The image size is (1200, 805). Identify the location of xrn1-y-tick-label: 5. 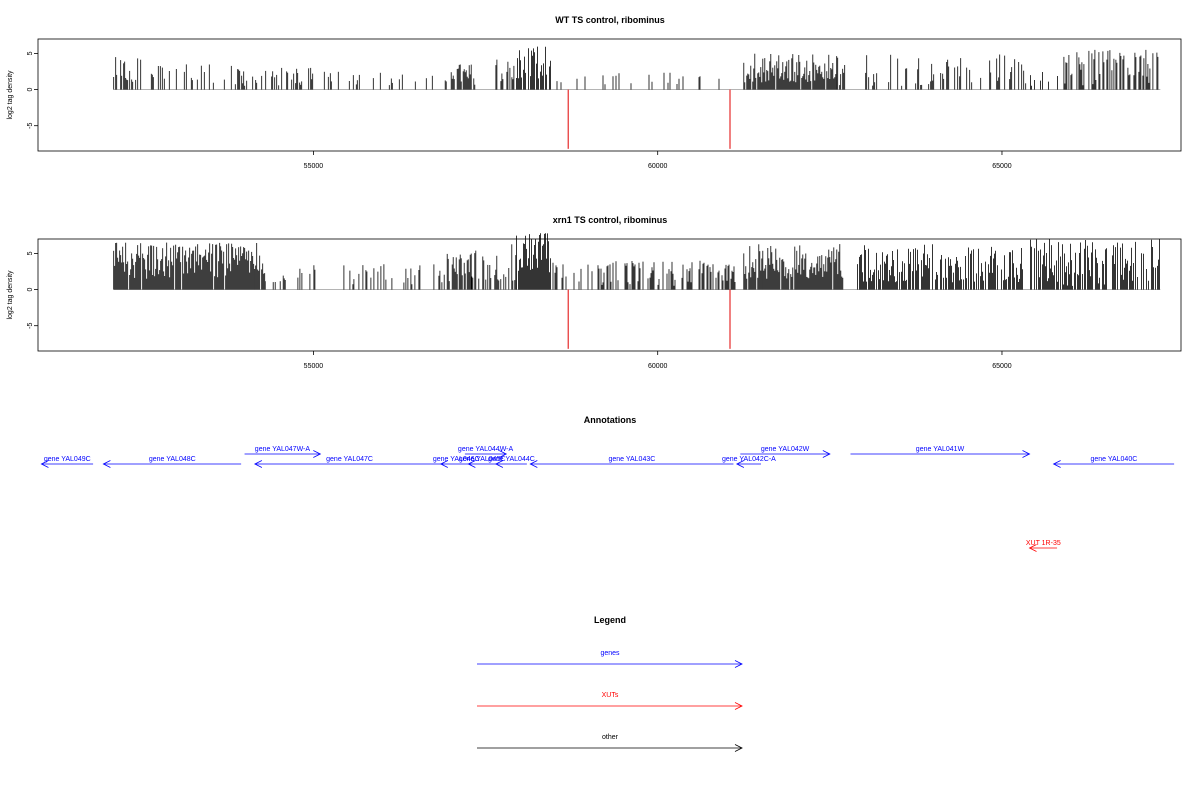
(30, 253).